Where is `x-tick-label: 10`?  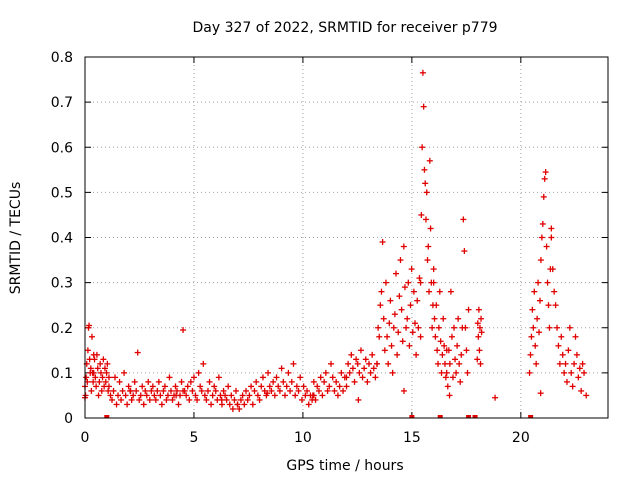
x-tick-label: 10 is located at coordinates (303, 438).